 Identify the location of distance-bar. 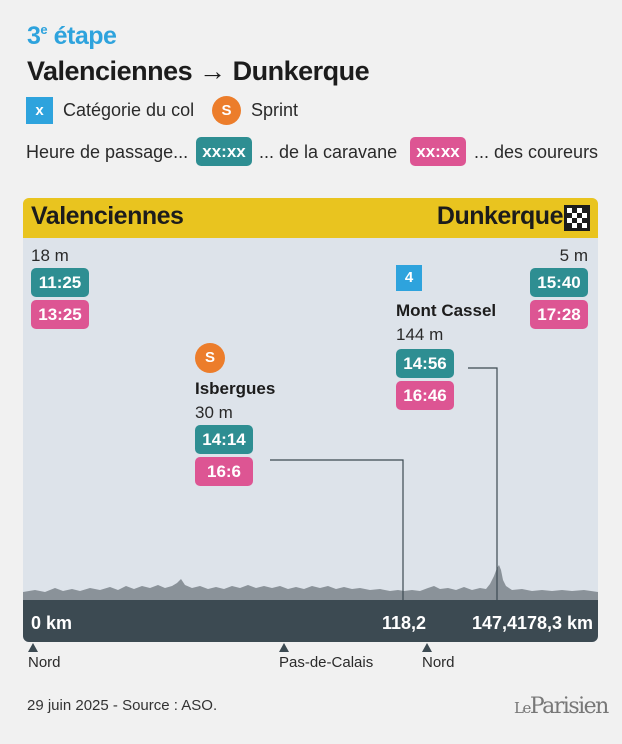
(310, 621).